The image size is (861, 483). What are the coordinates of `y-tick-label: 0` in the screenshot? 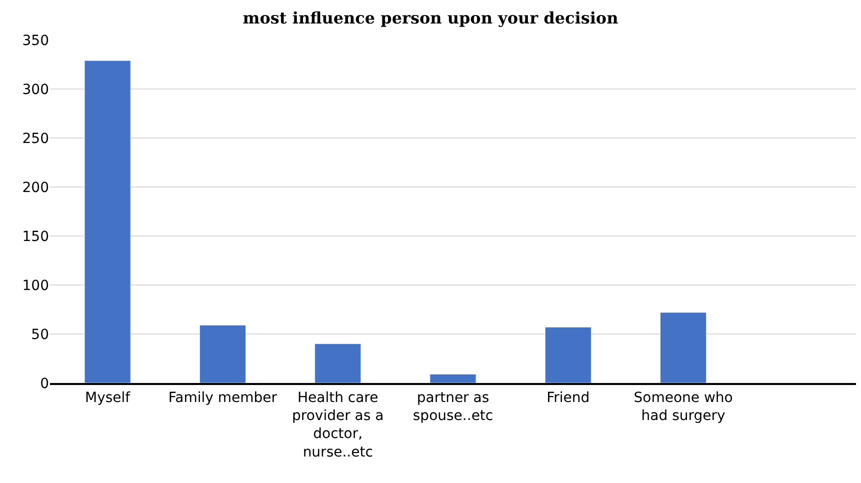 It's located at (44, 384).